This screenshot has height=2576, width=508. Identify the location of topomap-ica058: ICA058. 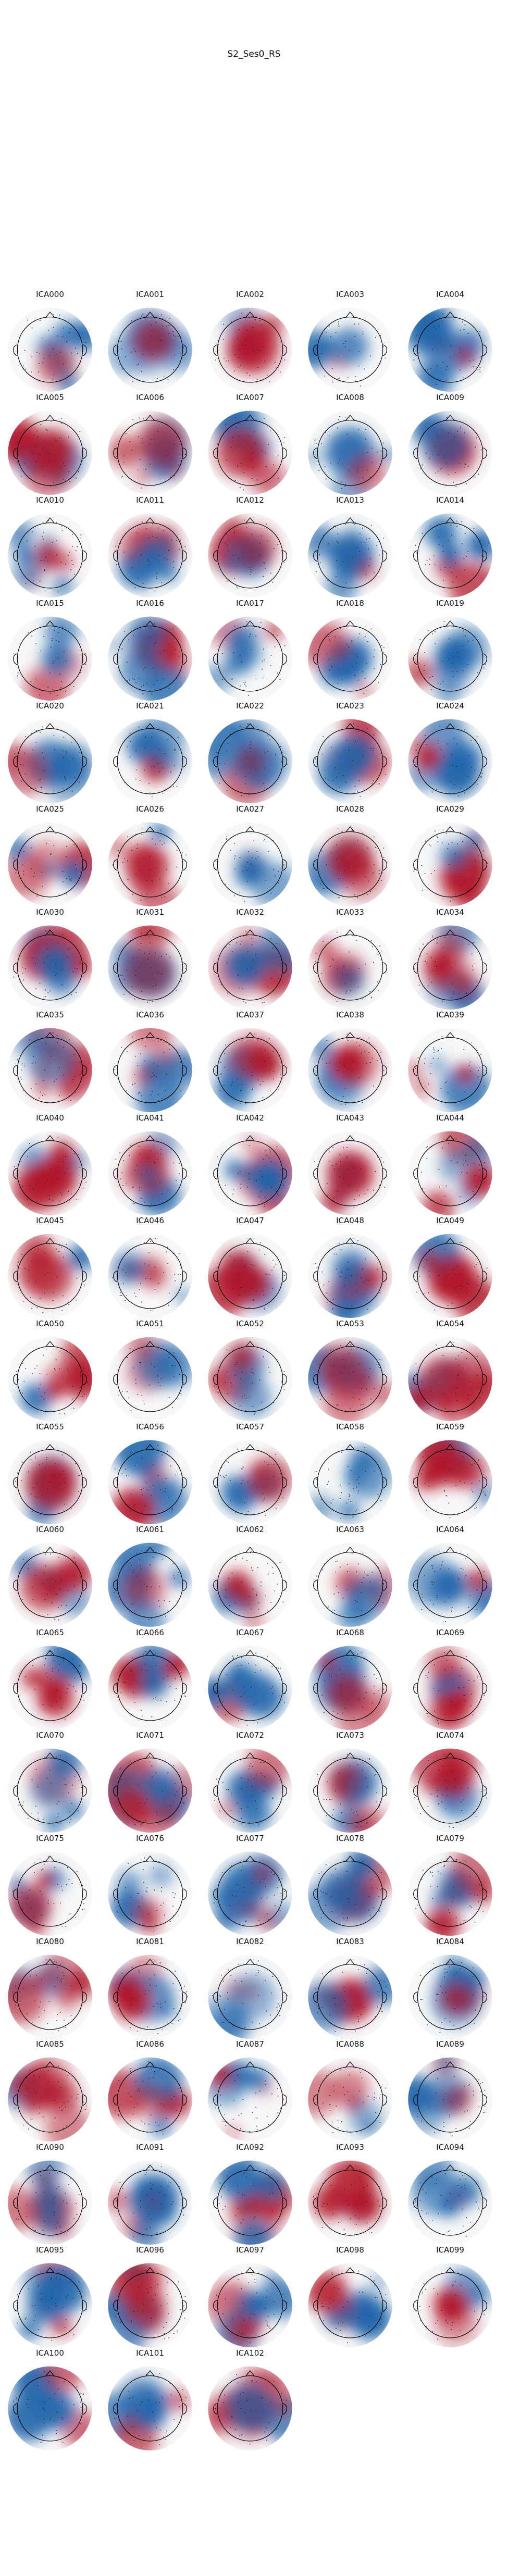
(350, 1482).